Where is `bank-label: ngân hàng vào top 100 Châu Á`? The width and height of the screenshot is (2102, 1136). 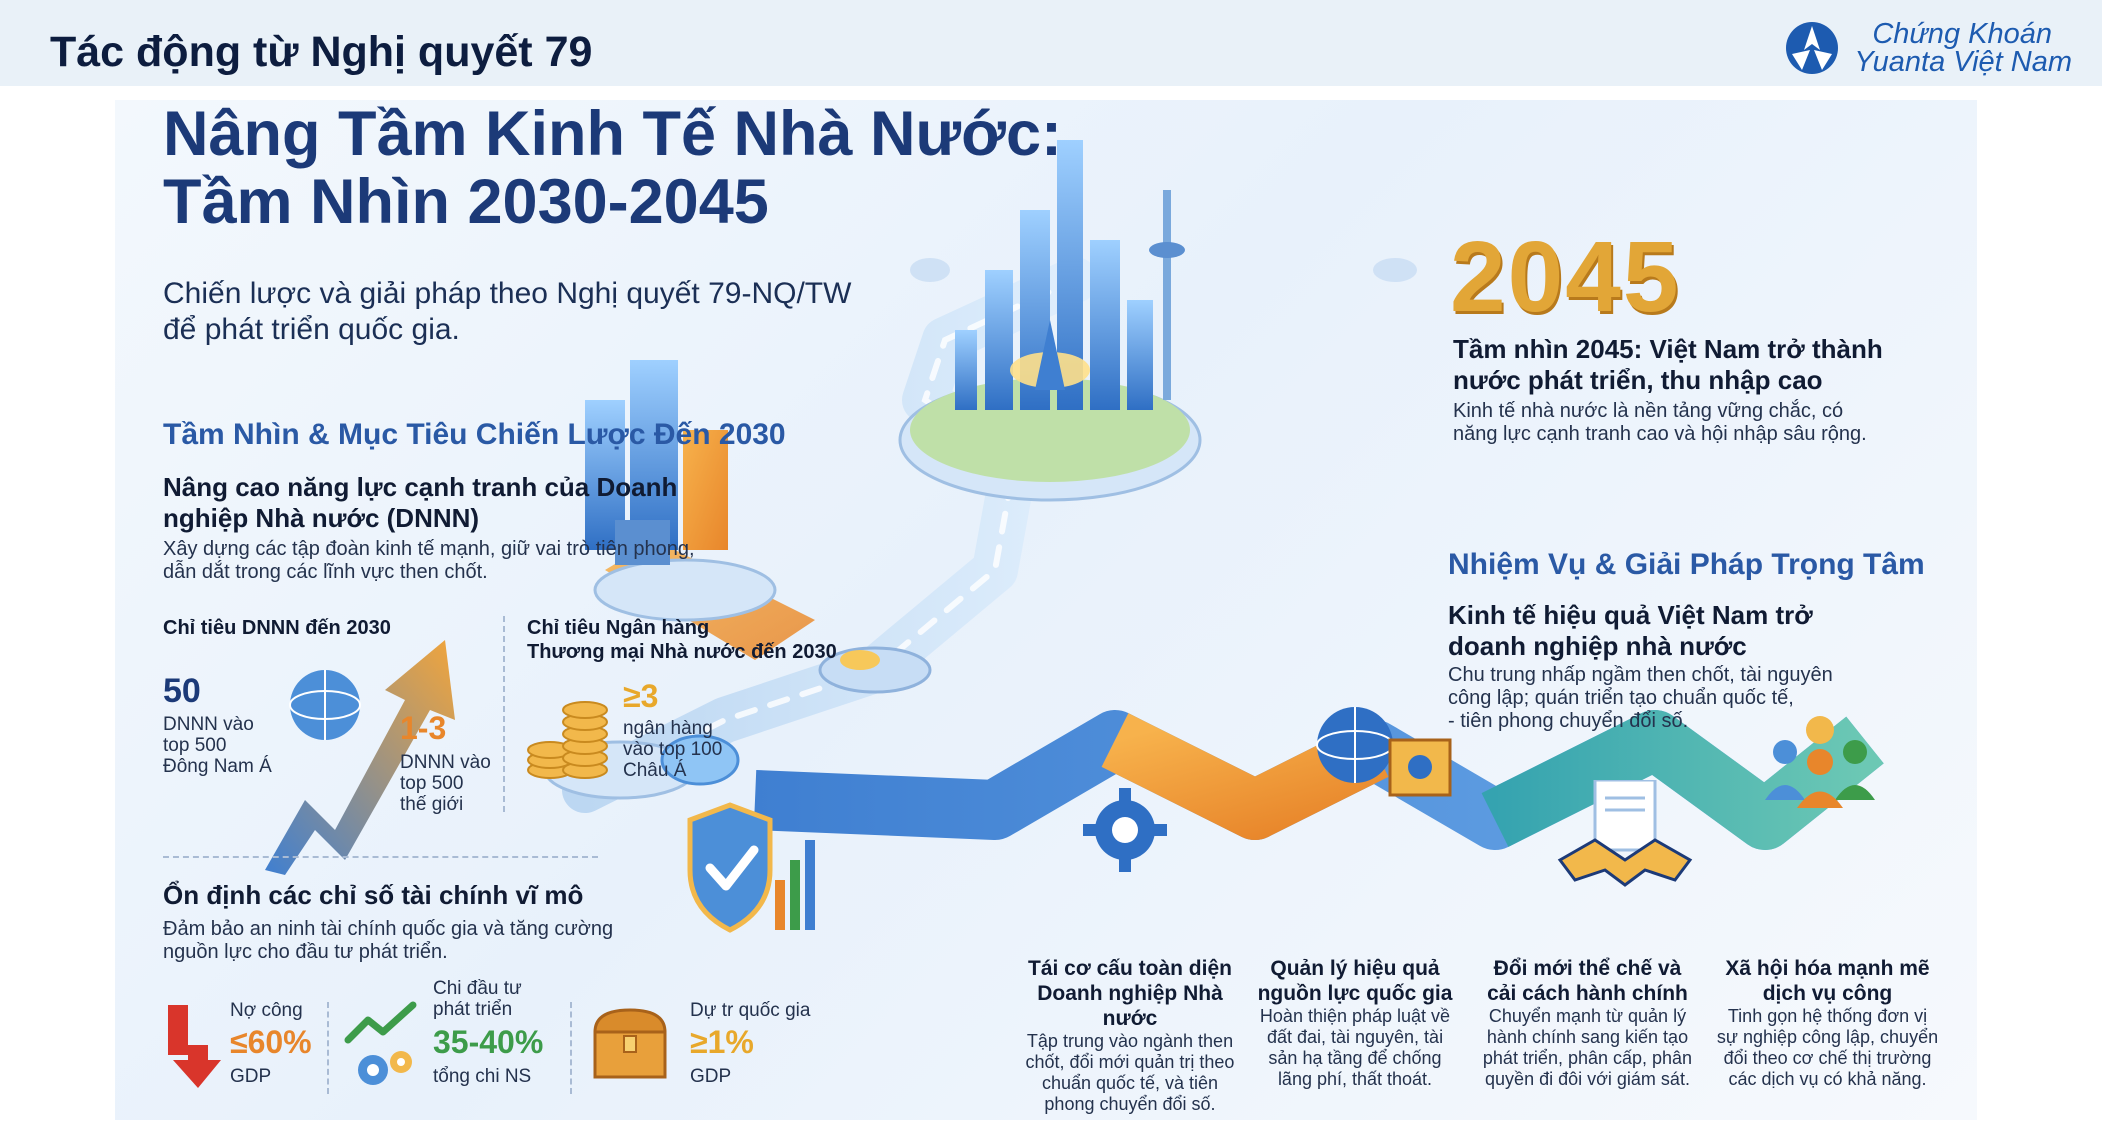 bank-label: ngân hàng vào top 100 Châu Á is located at coordinates (672, 749).